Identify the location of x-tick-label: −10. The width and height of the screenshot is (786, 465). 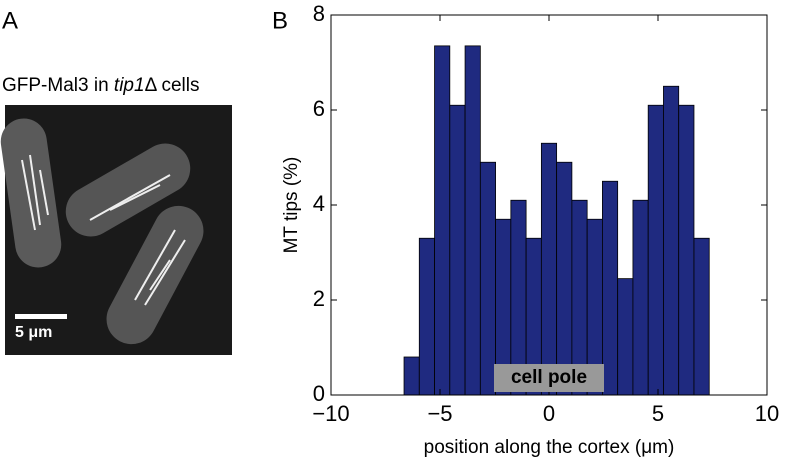
(330, 413).